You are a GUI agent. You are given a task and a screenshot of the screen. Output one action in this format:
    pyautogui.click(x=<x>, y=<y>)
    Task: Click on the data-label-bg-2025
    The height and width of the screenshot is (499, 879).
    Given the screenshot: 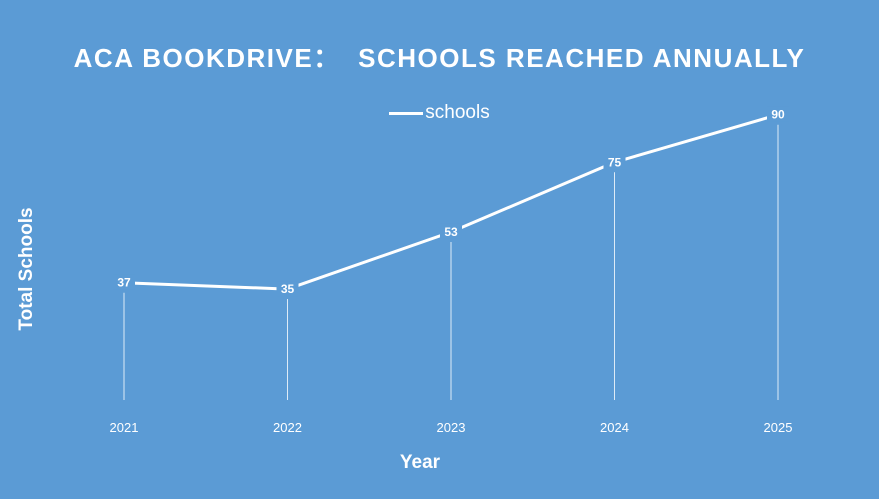 What is the action you would take?
    pyautogui.click(x=778, y=114)
    